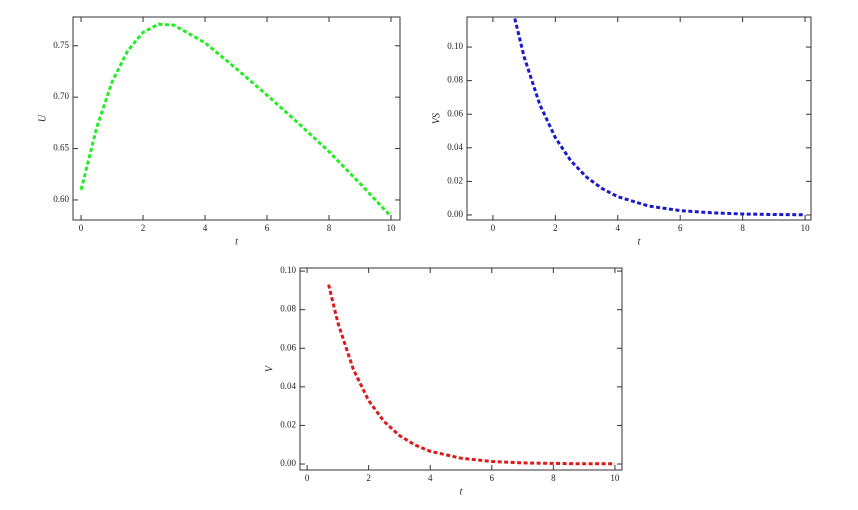  Describe the element at coordinates (61, 45) in the screenshot. I see `y-tick-label: 0.75` at that location.